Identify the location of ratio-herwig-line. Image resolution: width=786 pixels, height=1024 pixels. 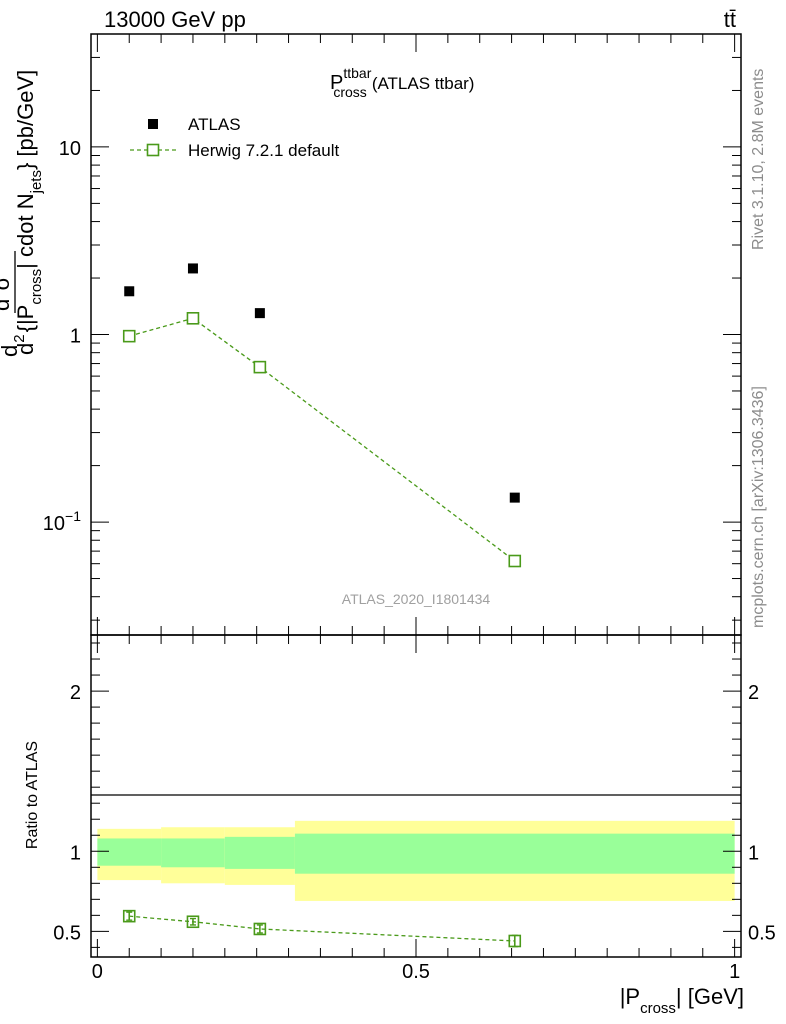
(322, 928).